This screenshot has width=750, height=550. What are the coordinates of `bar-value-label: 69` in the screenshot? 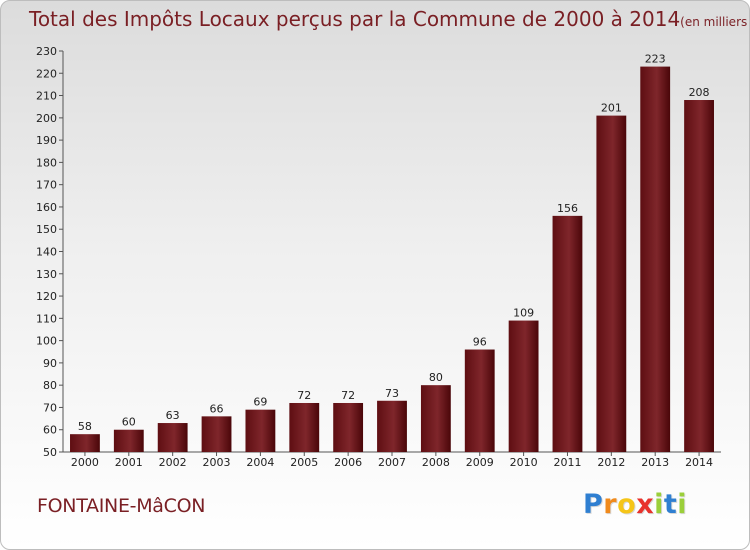 It's located at (260, 402).